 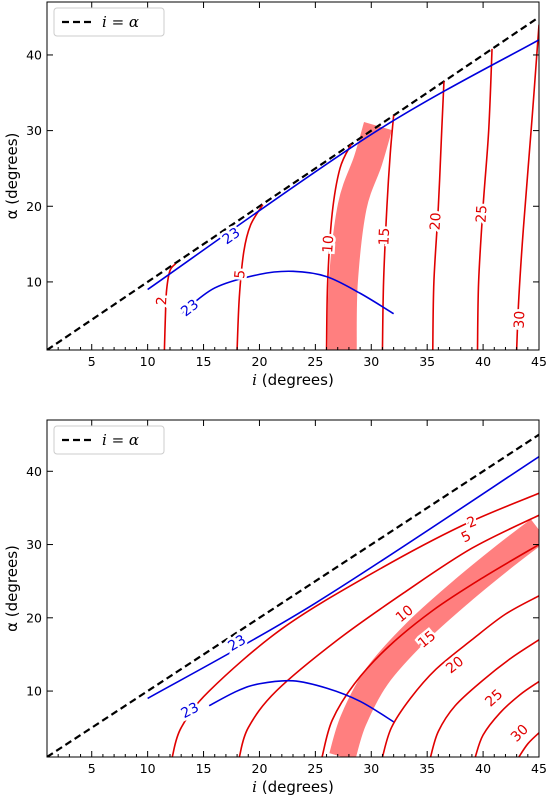 What do you see at coordinates (162, 301) in the screenshot?
I see `contour-label-2: 2` at bounding box center [162, 301].